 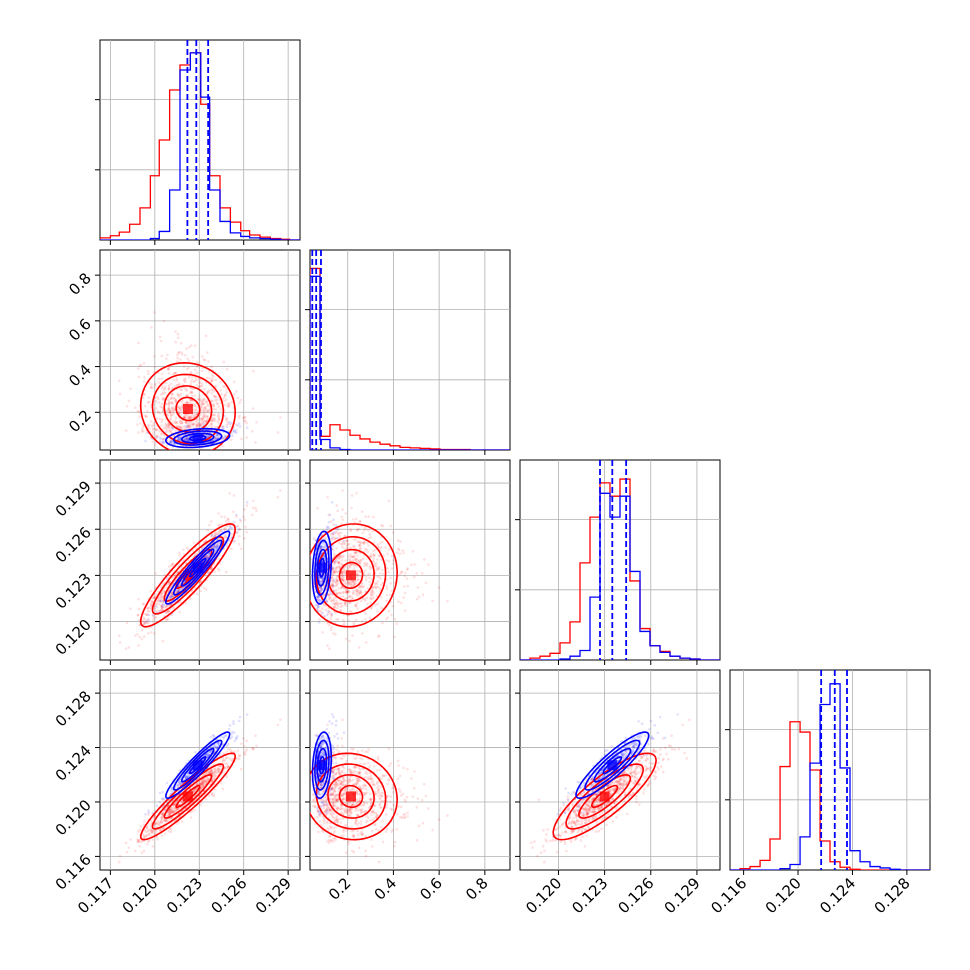 What do you see at coordinates (198, 438) in the screenshot?
I see `blue-contour` at bounding box center [198, 438].